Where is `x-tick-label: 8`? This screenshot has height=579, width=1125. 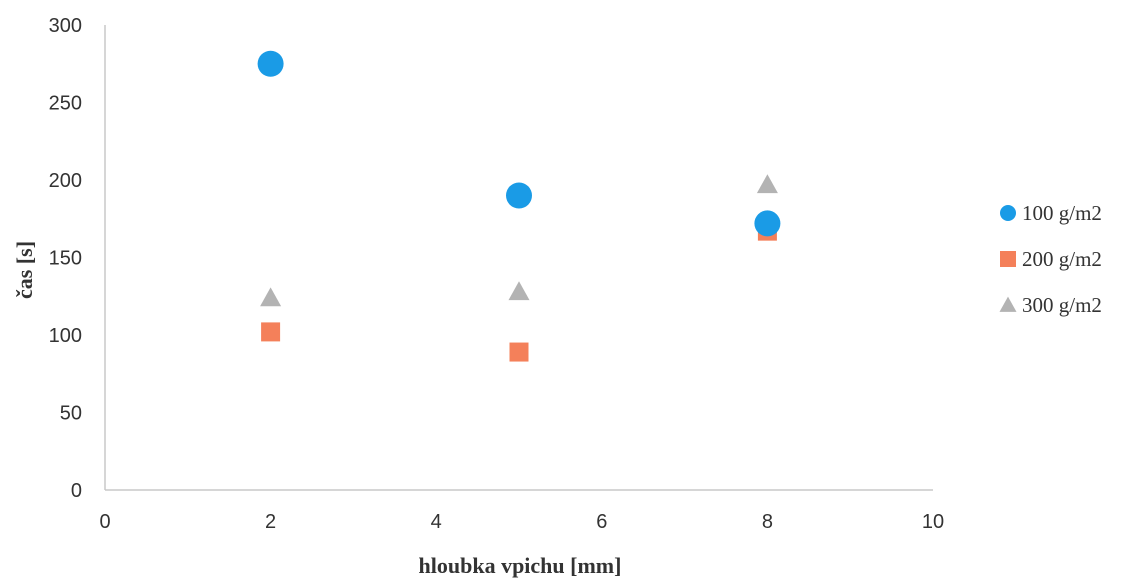 x-tick-label: 8 is located at coordinates (767, 522).